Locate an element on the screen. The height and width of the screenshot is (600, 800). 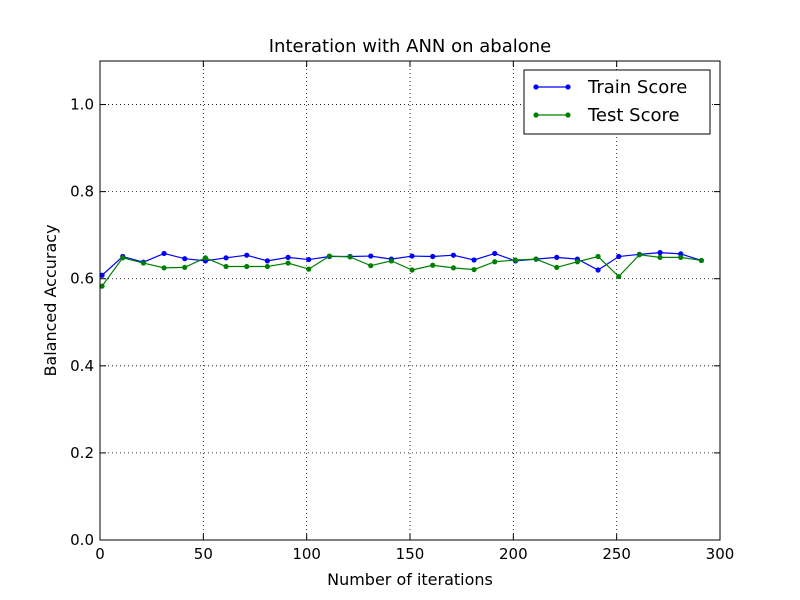
legend-box is located at coordinates (617, 102).